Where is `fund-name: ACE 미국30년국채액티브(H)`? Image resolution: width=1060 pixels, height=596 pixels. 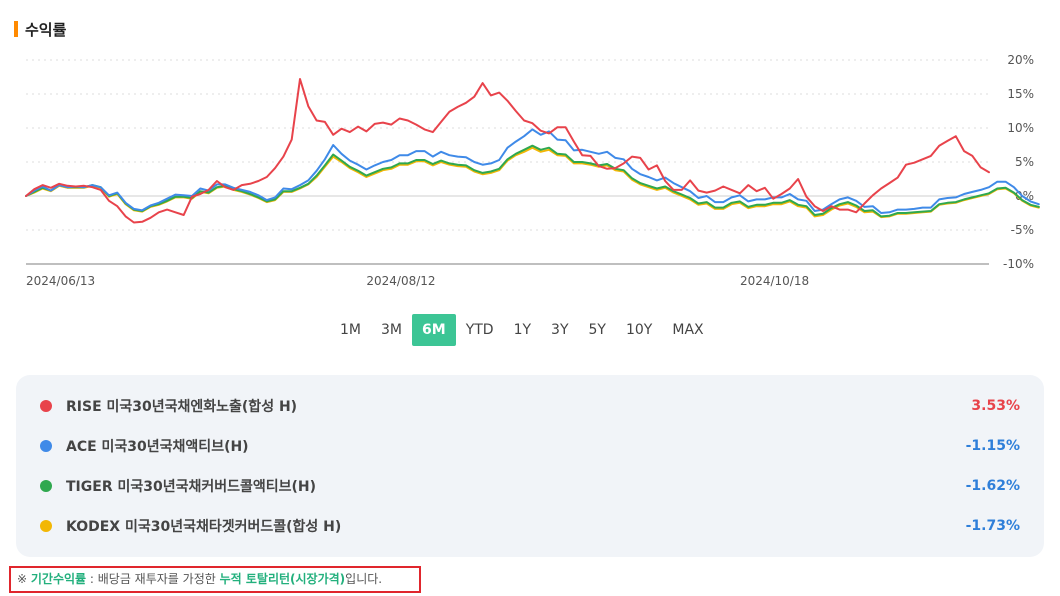
fund-name: ACE 미국30년국채액티브(H) is located at coordinates (157, 447).